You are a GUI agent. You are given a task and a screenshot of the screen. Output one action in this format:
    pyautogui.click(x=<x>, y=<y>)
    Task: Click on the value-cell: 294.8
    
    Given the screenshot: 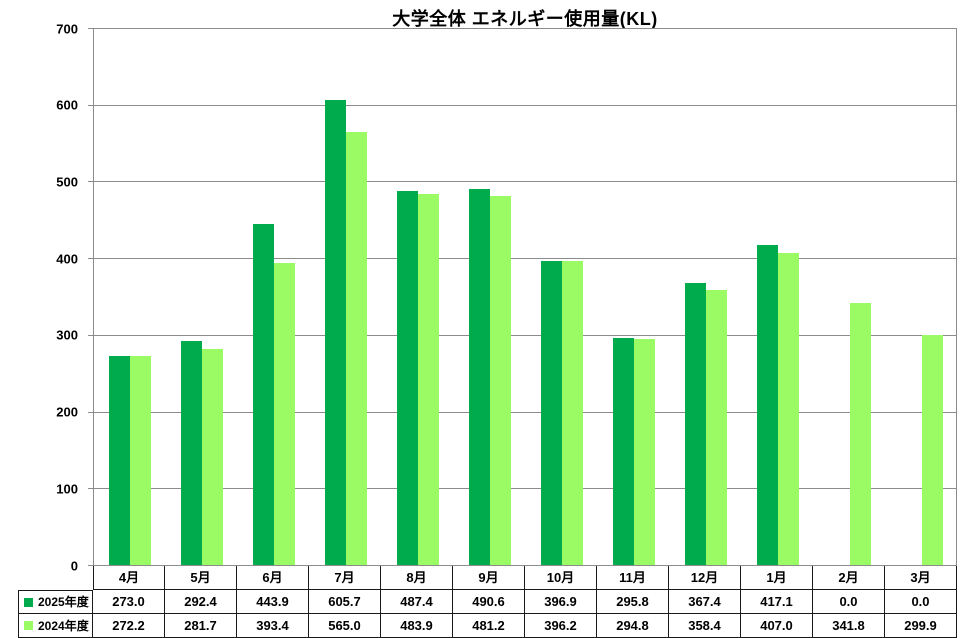 What is the action you would take?
    pyautogui.click(x=633, y=626)
    